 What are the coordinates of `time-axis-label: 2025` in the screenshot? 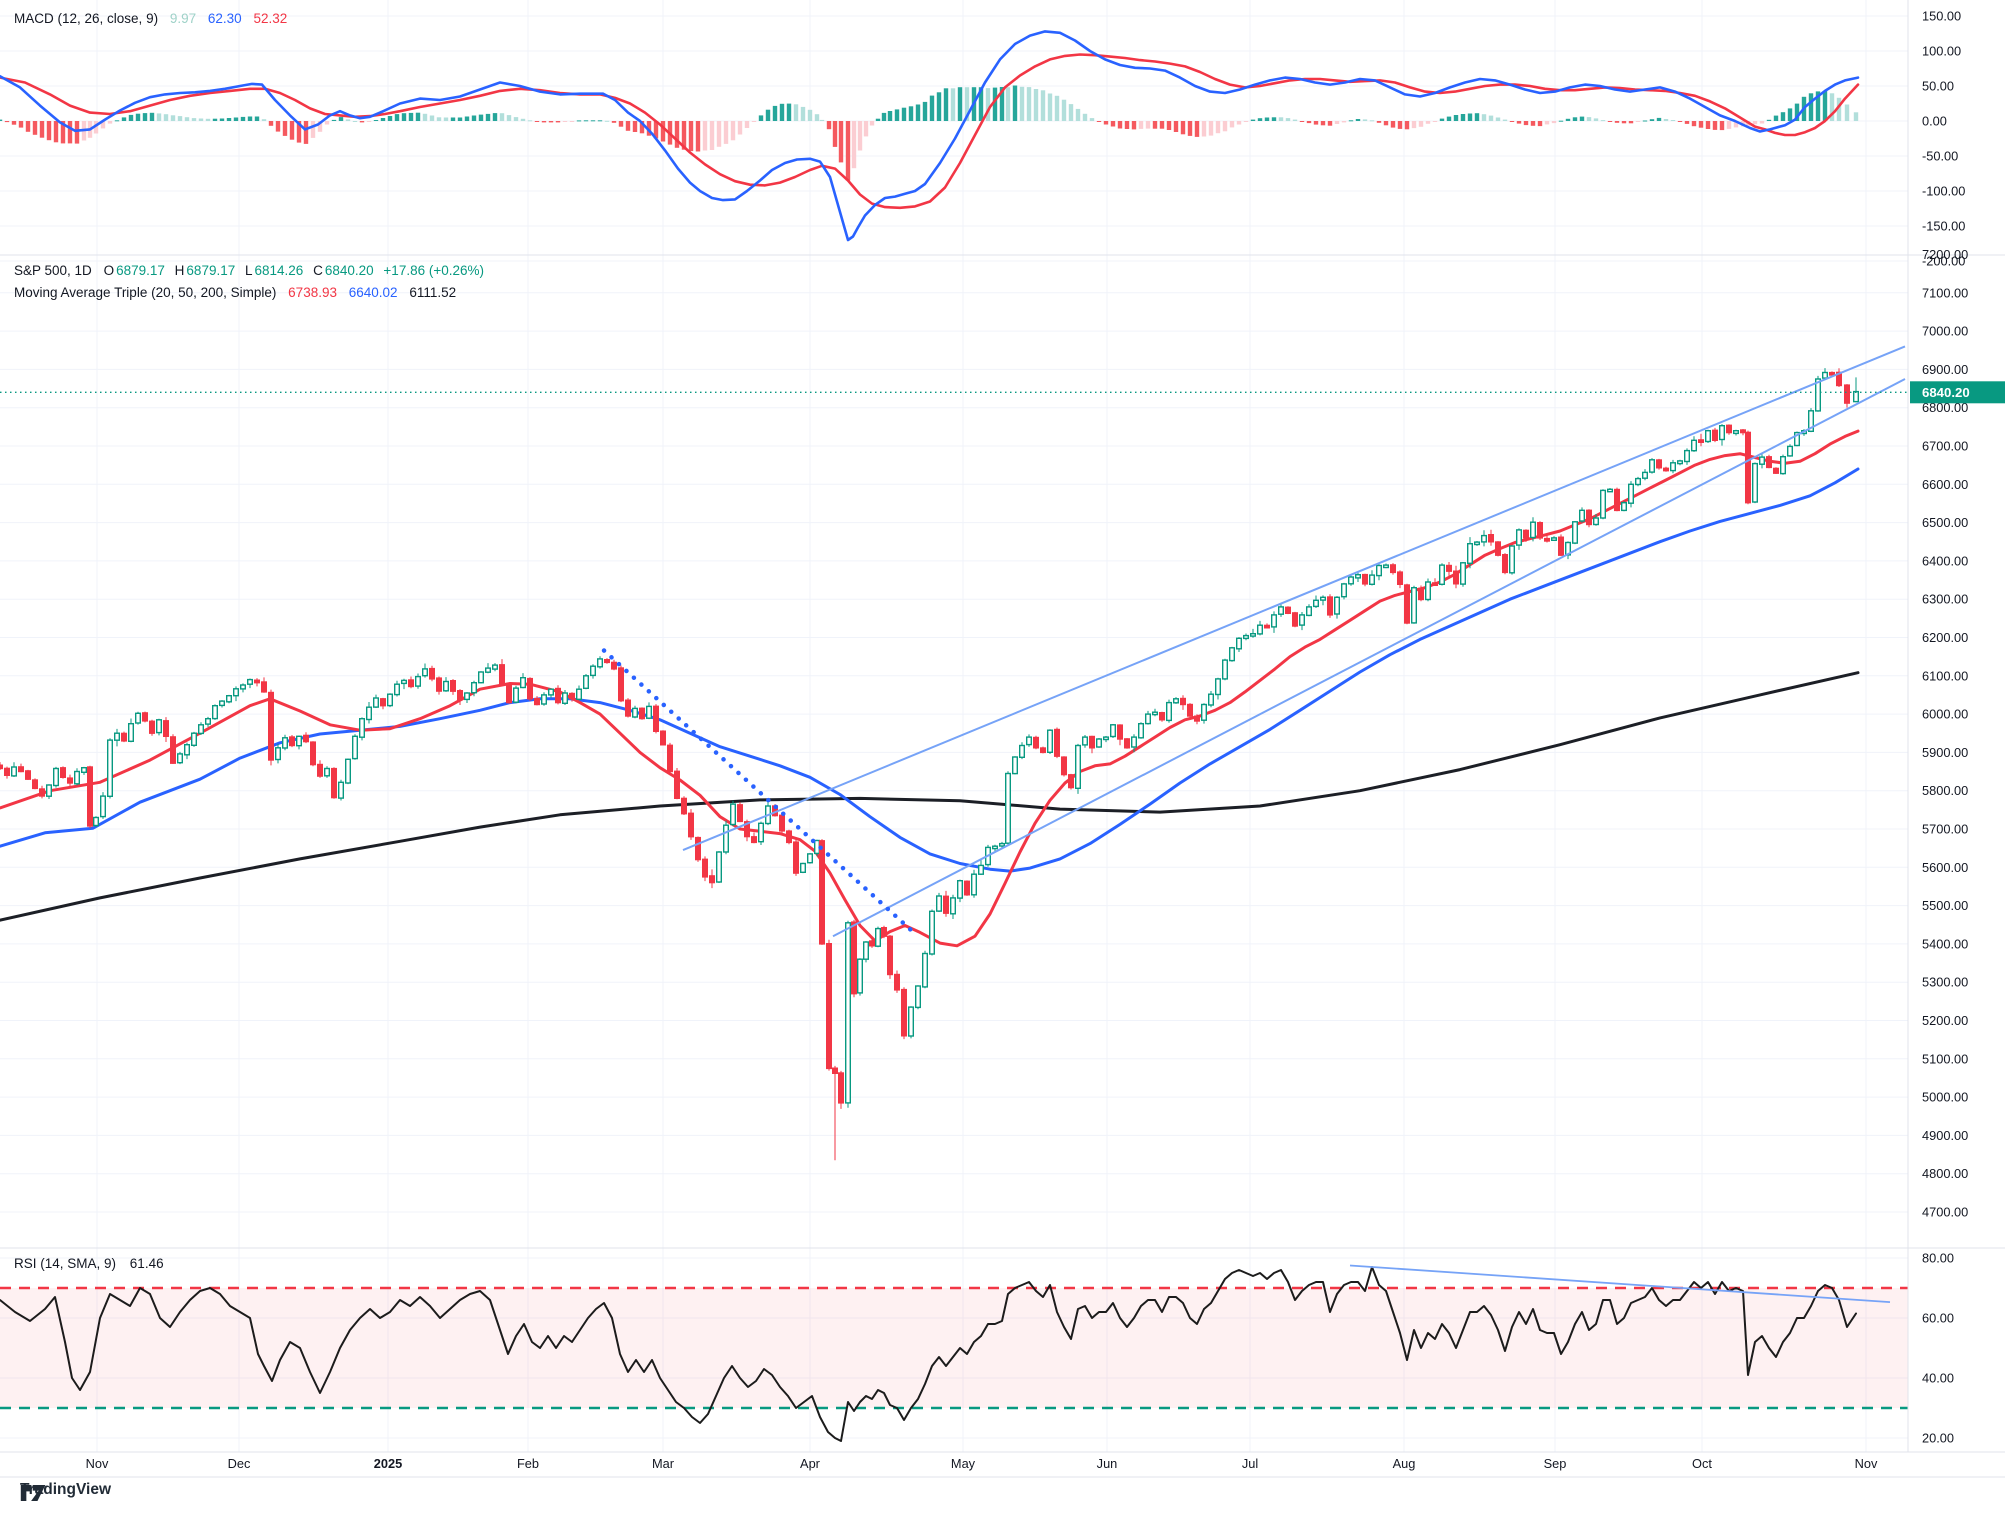 It's located at (388, 1463).